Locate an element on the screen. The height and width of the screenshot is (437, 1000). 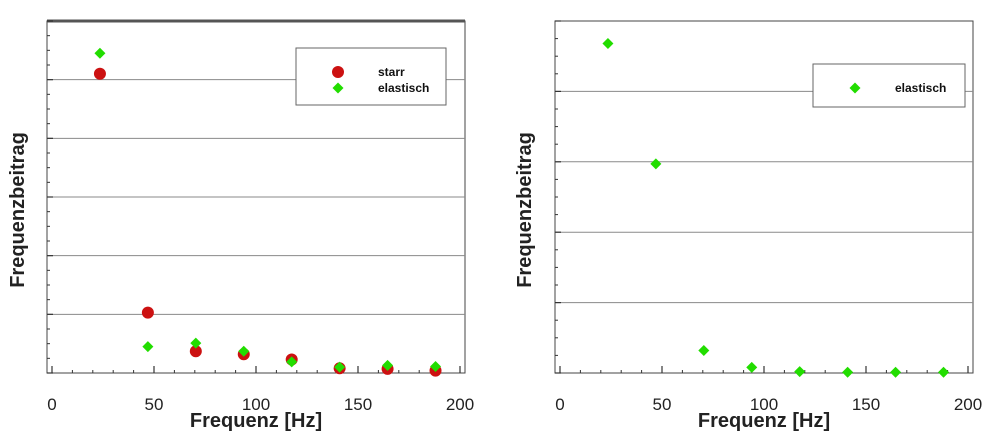
y-axis-title-left: Frequenzbeitrag is located at coordinates (18, 210).